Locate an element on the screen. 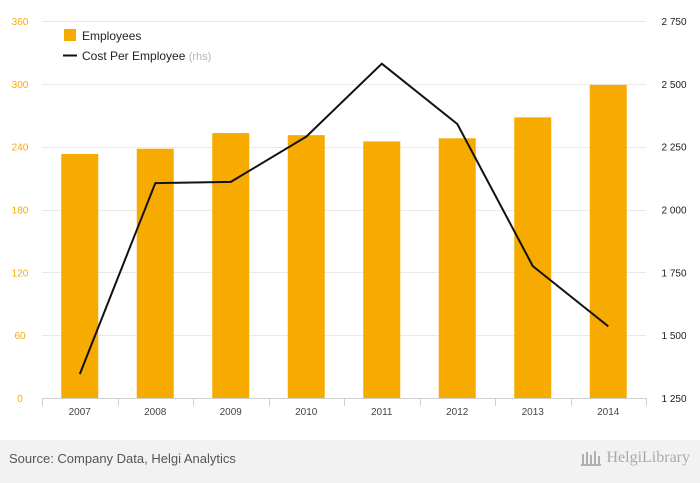 The width and height of the screenshot is (700, 483). legend-rhs-note: (rhs) is located at coordinates (200, 57).